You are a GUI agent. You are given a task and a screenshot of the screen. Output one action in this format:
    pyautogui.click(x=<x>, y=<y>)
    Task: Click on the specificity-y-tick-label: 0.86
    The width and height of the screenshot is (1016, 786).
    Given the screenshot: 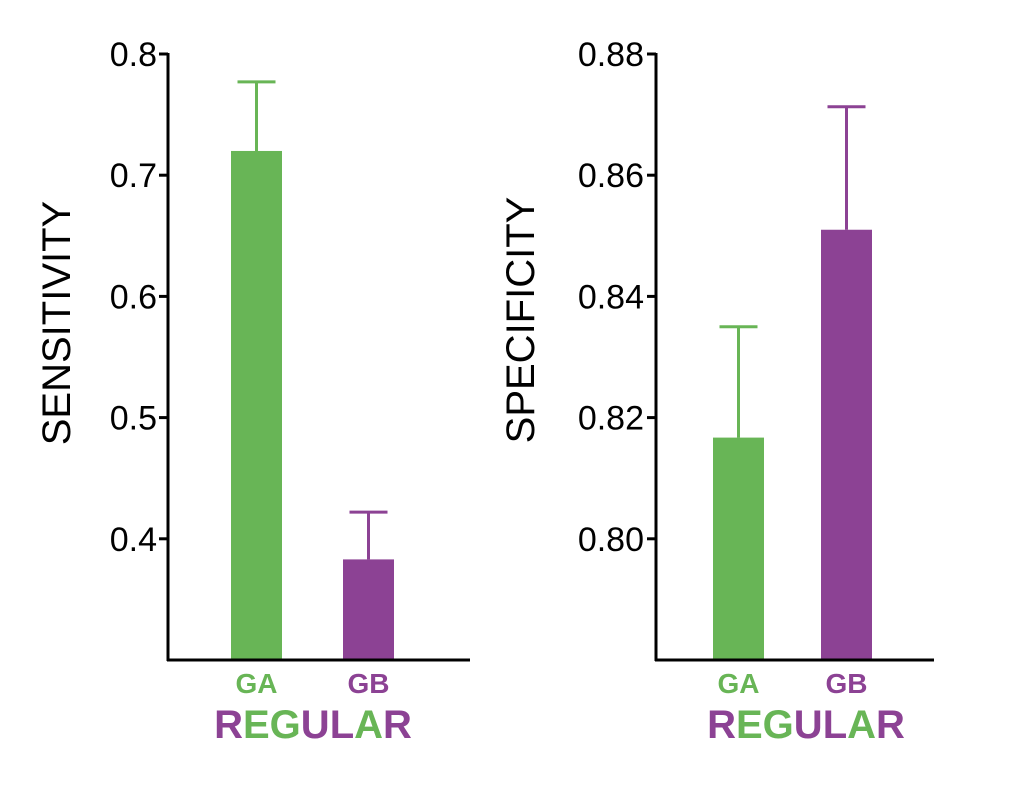 What is the action you would take?
    pyautogui.click(x=611, y=176)
    